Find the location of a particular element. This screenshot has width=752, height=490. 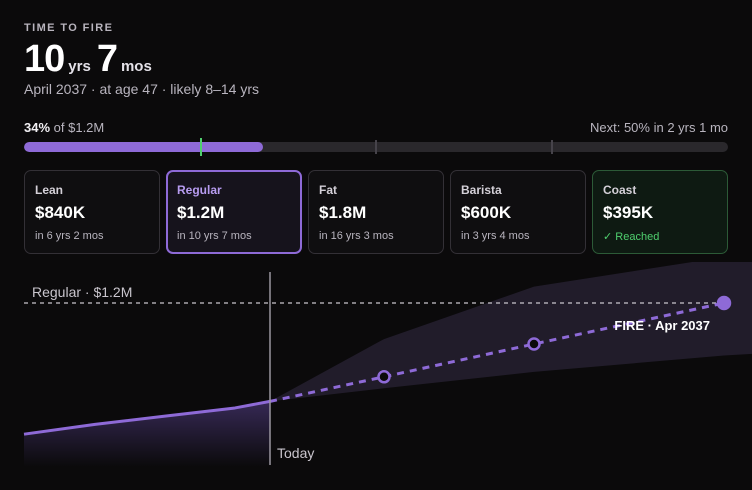

months-value: 7 is located at coordinates (107, 59).